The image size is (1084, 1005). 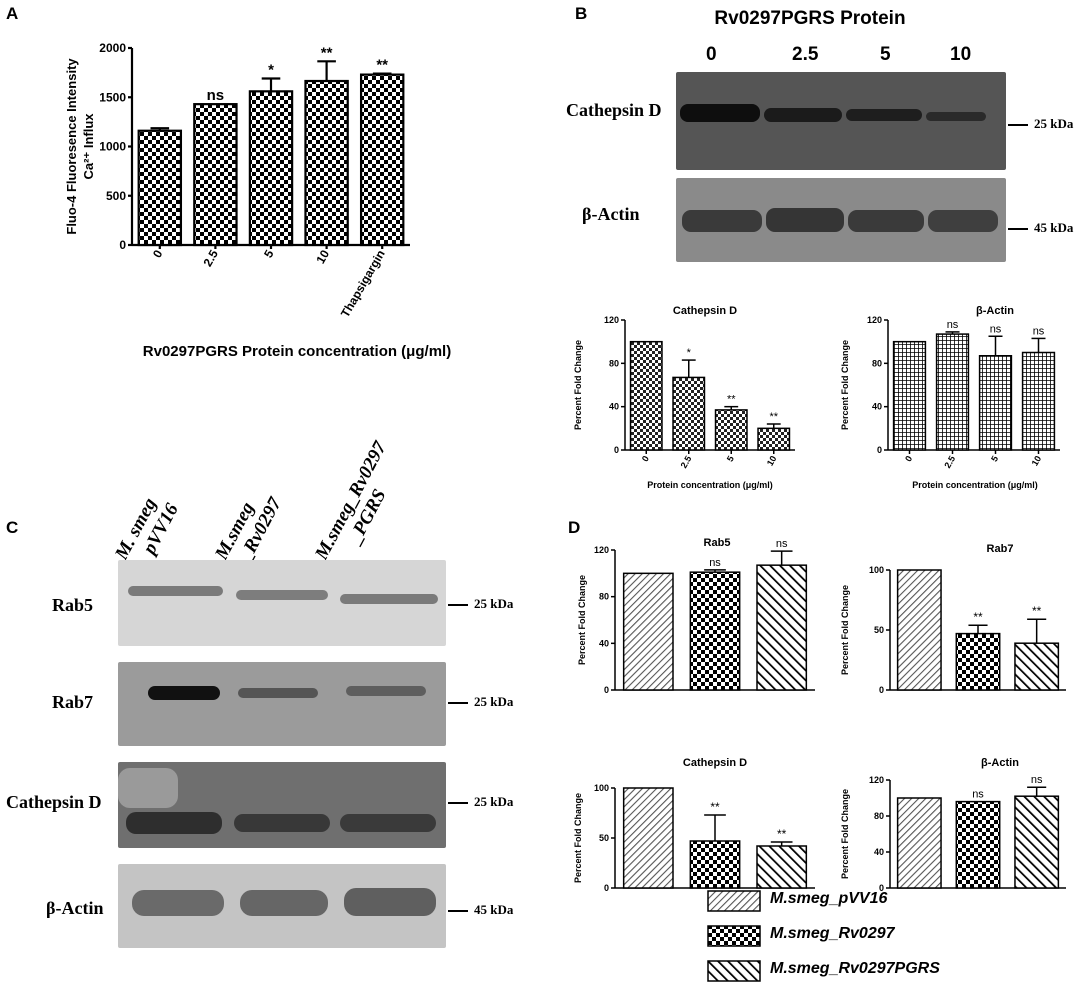 I want to click on rab7-label: Rab7, so click(x=73, y=702).